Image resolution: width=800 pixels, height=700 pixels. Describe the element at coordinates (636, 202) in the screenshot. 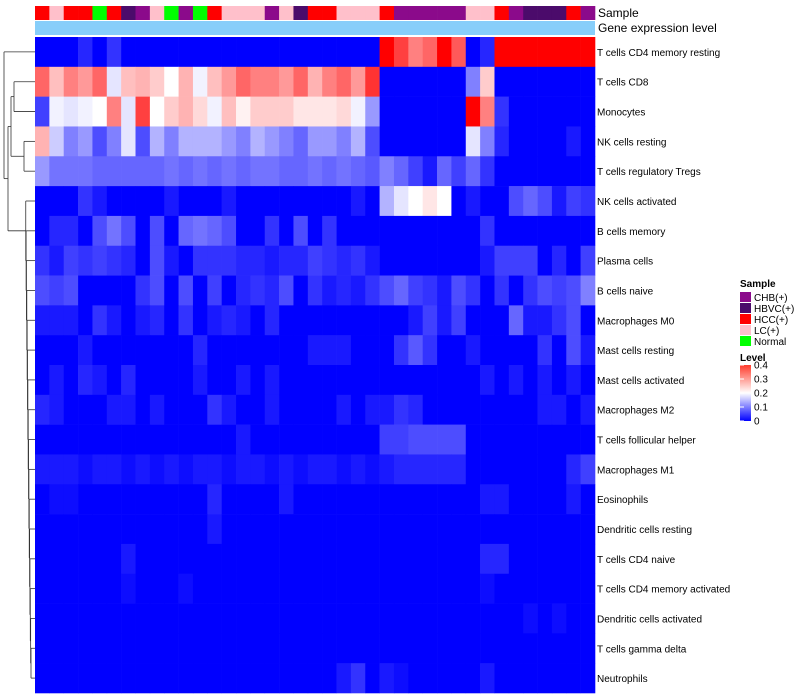

I see `row-label: NK cells activated` at that location.